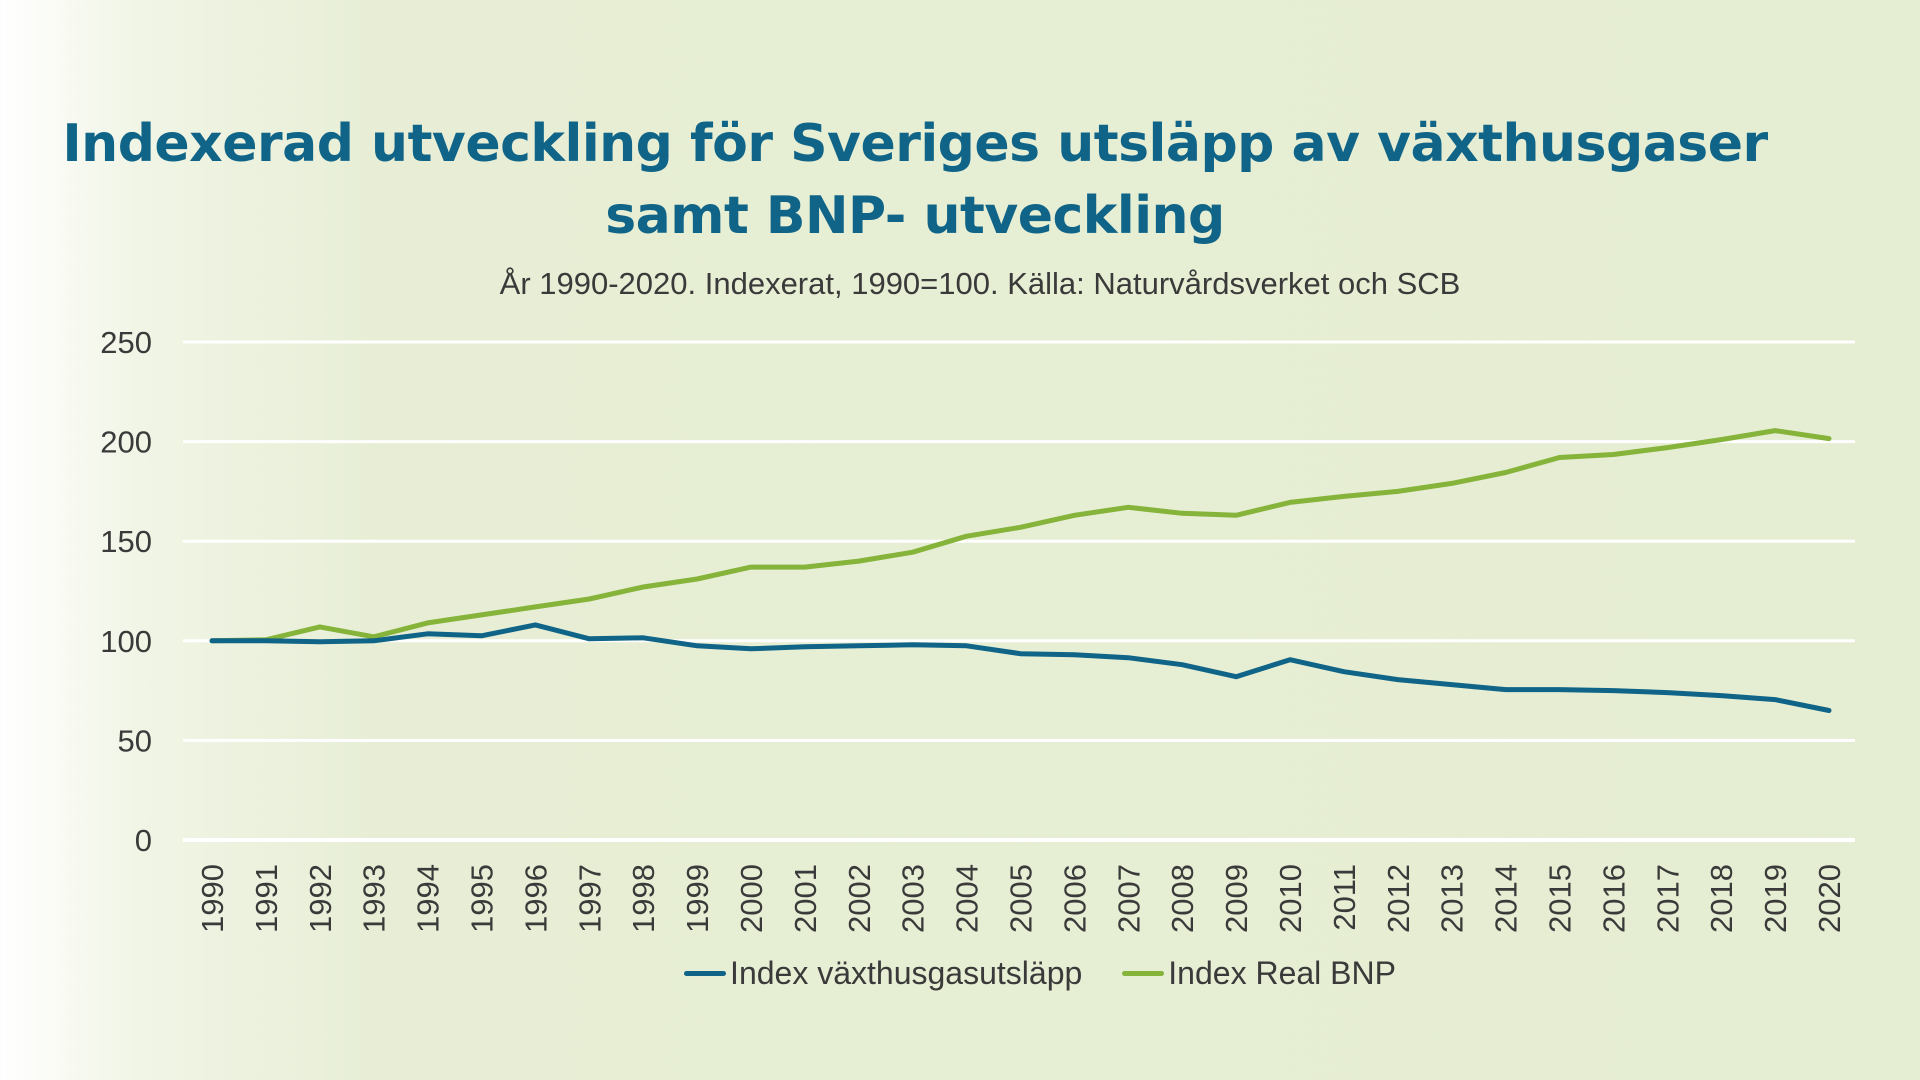 This screenshot has width=1920, height=1080. Describe the element at coordinates (212, 898) in the screenshot. I see `x-tick-label: 1990` at that location.